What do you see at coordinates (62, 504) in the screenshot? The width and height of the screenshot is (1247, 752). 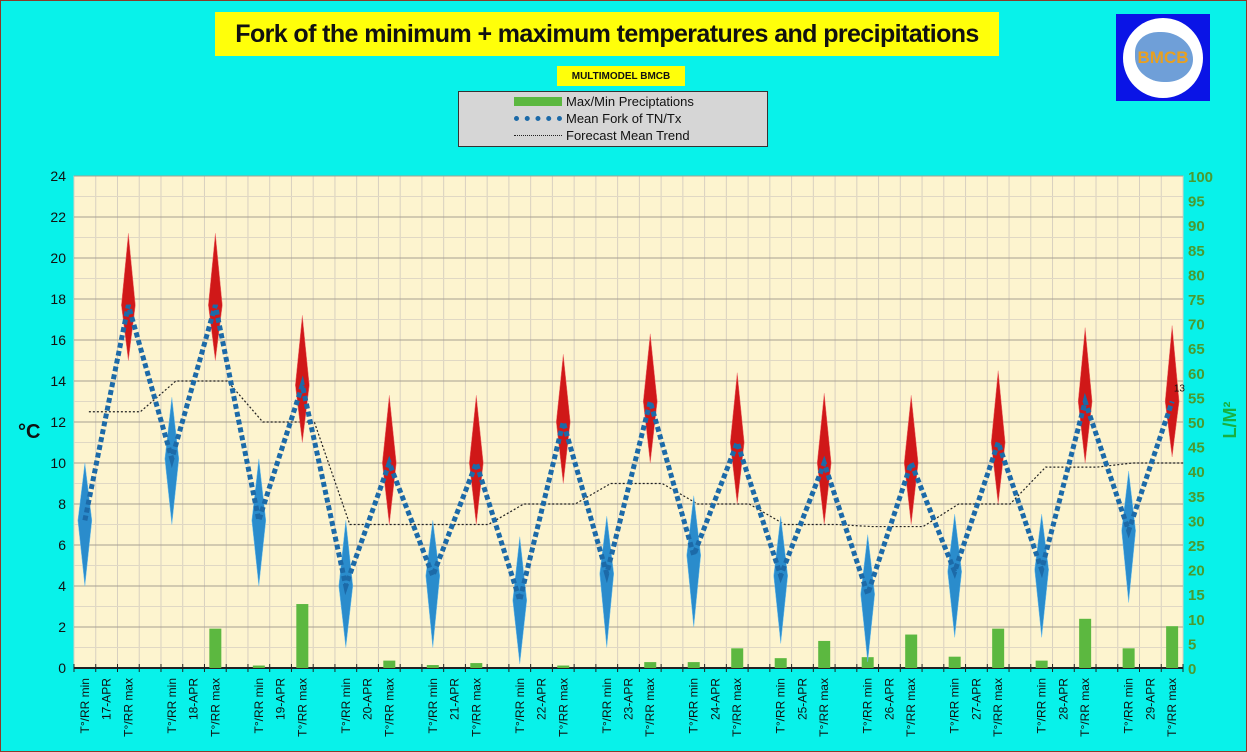 I see `y-tick-label: 8` at bounding box center [62, 504].